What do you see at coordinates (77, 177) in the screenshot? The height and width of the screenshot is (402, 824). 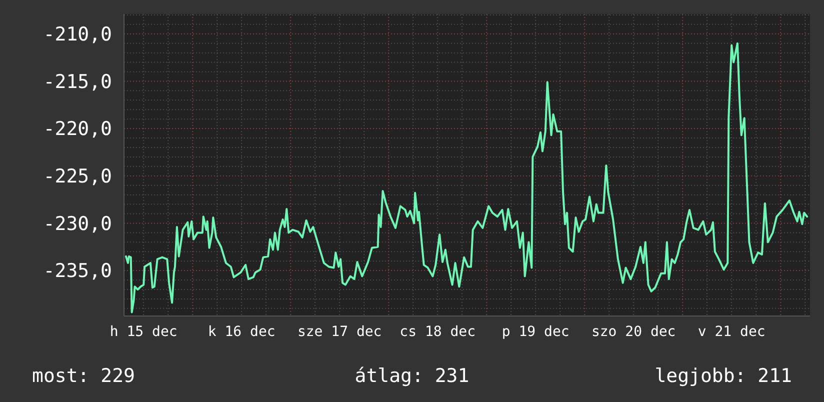 I see `y-tick-label: -225,0` at bounding box center [77, 177].